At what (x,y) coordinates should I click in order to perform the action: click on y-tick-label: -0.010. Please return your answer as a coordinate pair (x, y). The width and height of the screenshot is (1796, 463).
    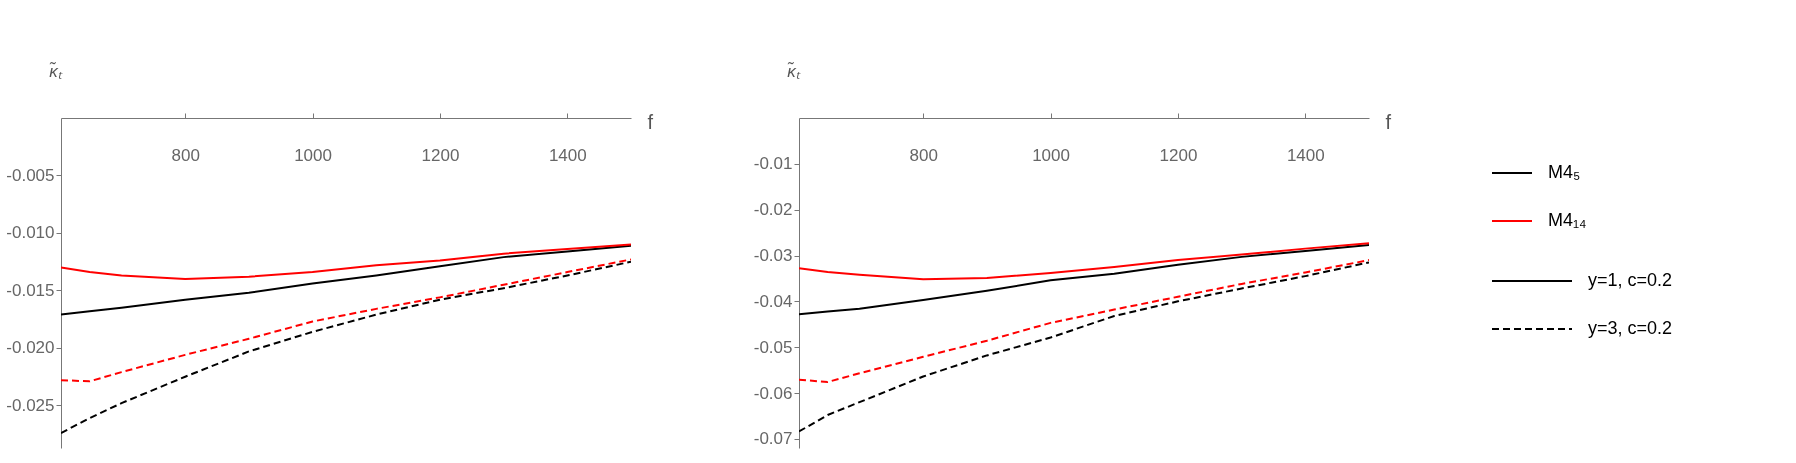
    Looking at the image, I should click on (30, 233).